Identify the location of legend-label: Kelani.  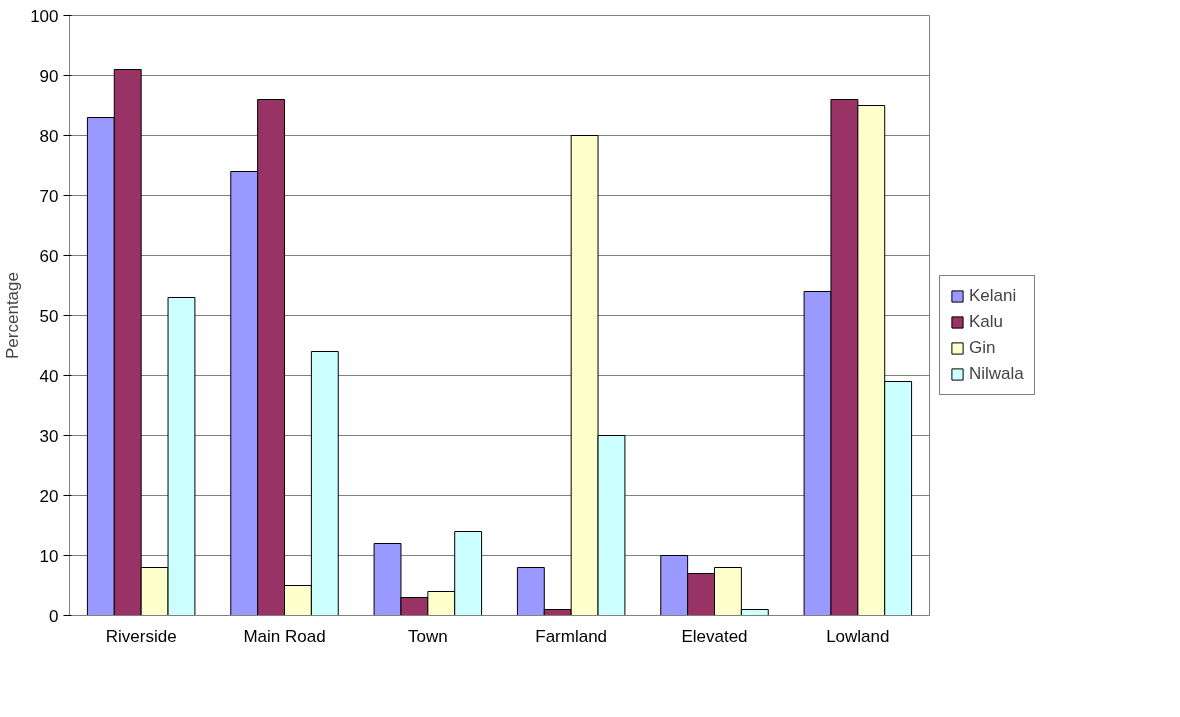
(993, 296).